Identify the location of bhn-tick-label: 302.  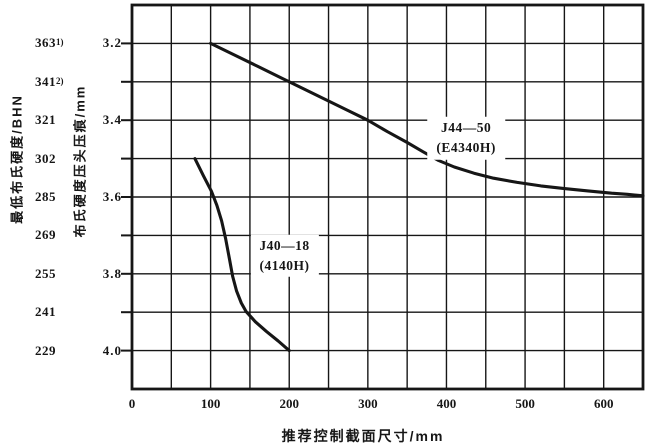
(45, 158).